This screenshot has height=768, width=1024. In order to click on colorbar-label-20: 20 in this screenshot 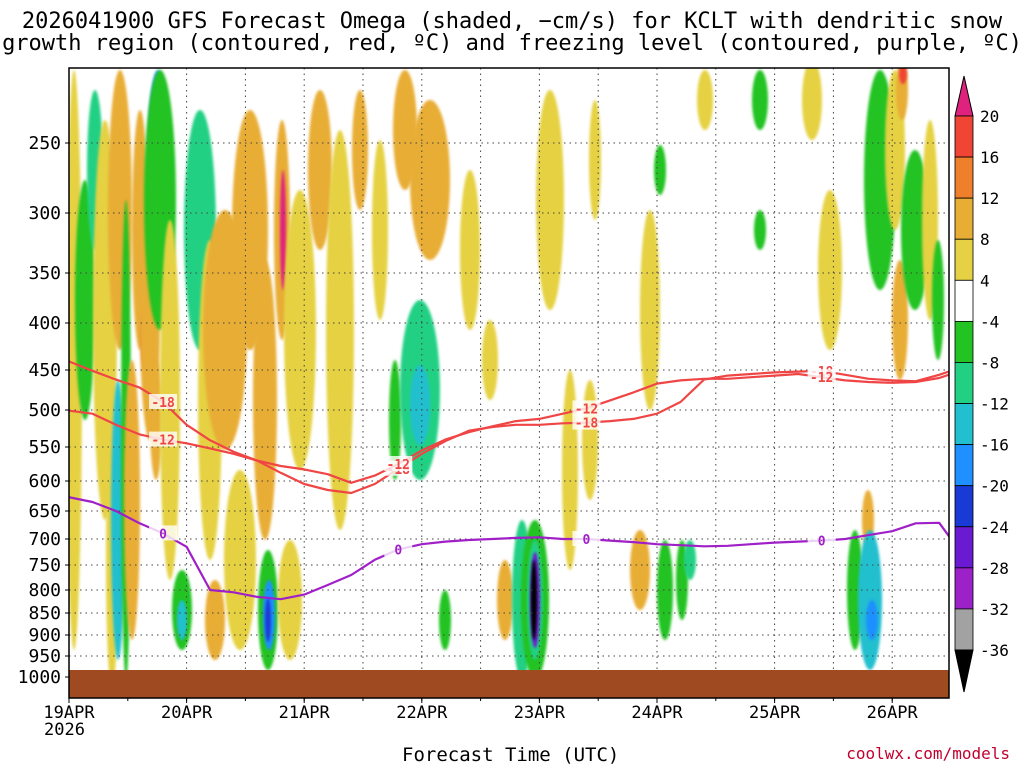, I will do `click(989, 116)`.